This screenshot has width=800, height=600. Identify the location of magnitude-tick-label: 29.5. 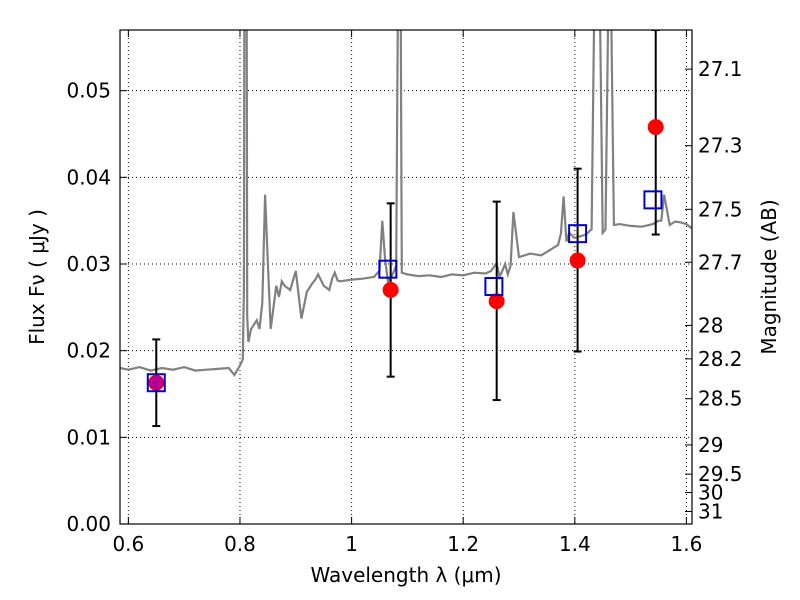
(720, 474).